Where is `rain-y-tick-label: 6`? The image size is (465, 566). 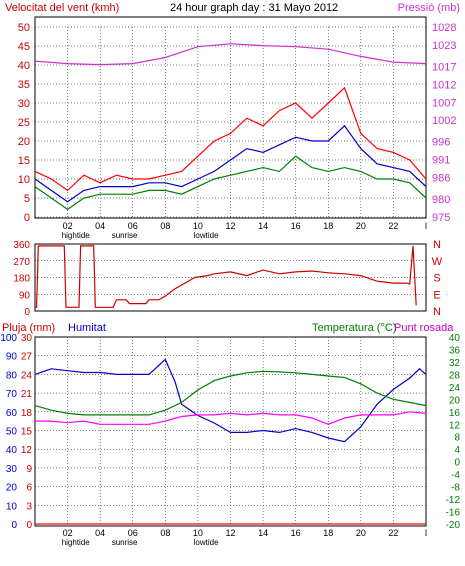
rain-y-tick-label: 6 is located at coordinates (29, 488).